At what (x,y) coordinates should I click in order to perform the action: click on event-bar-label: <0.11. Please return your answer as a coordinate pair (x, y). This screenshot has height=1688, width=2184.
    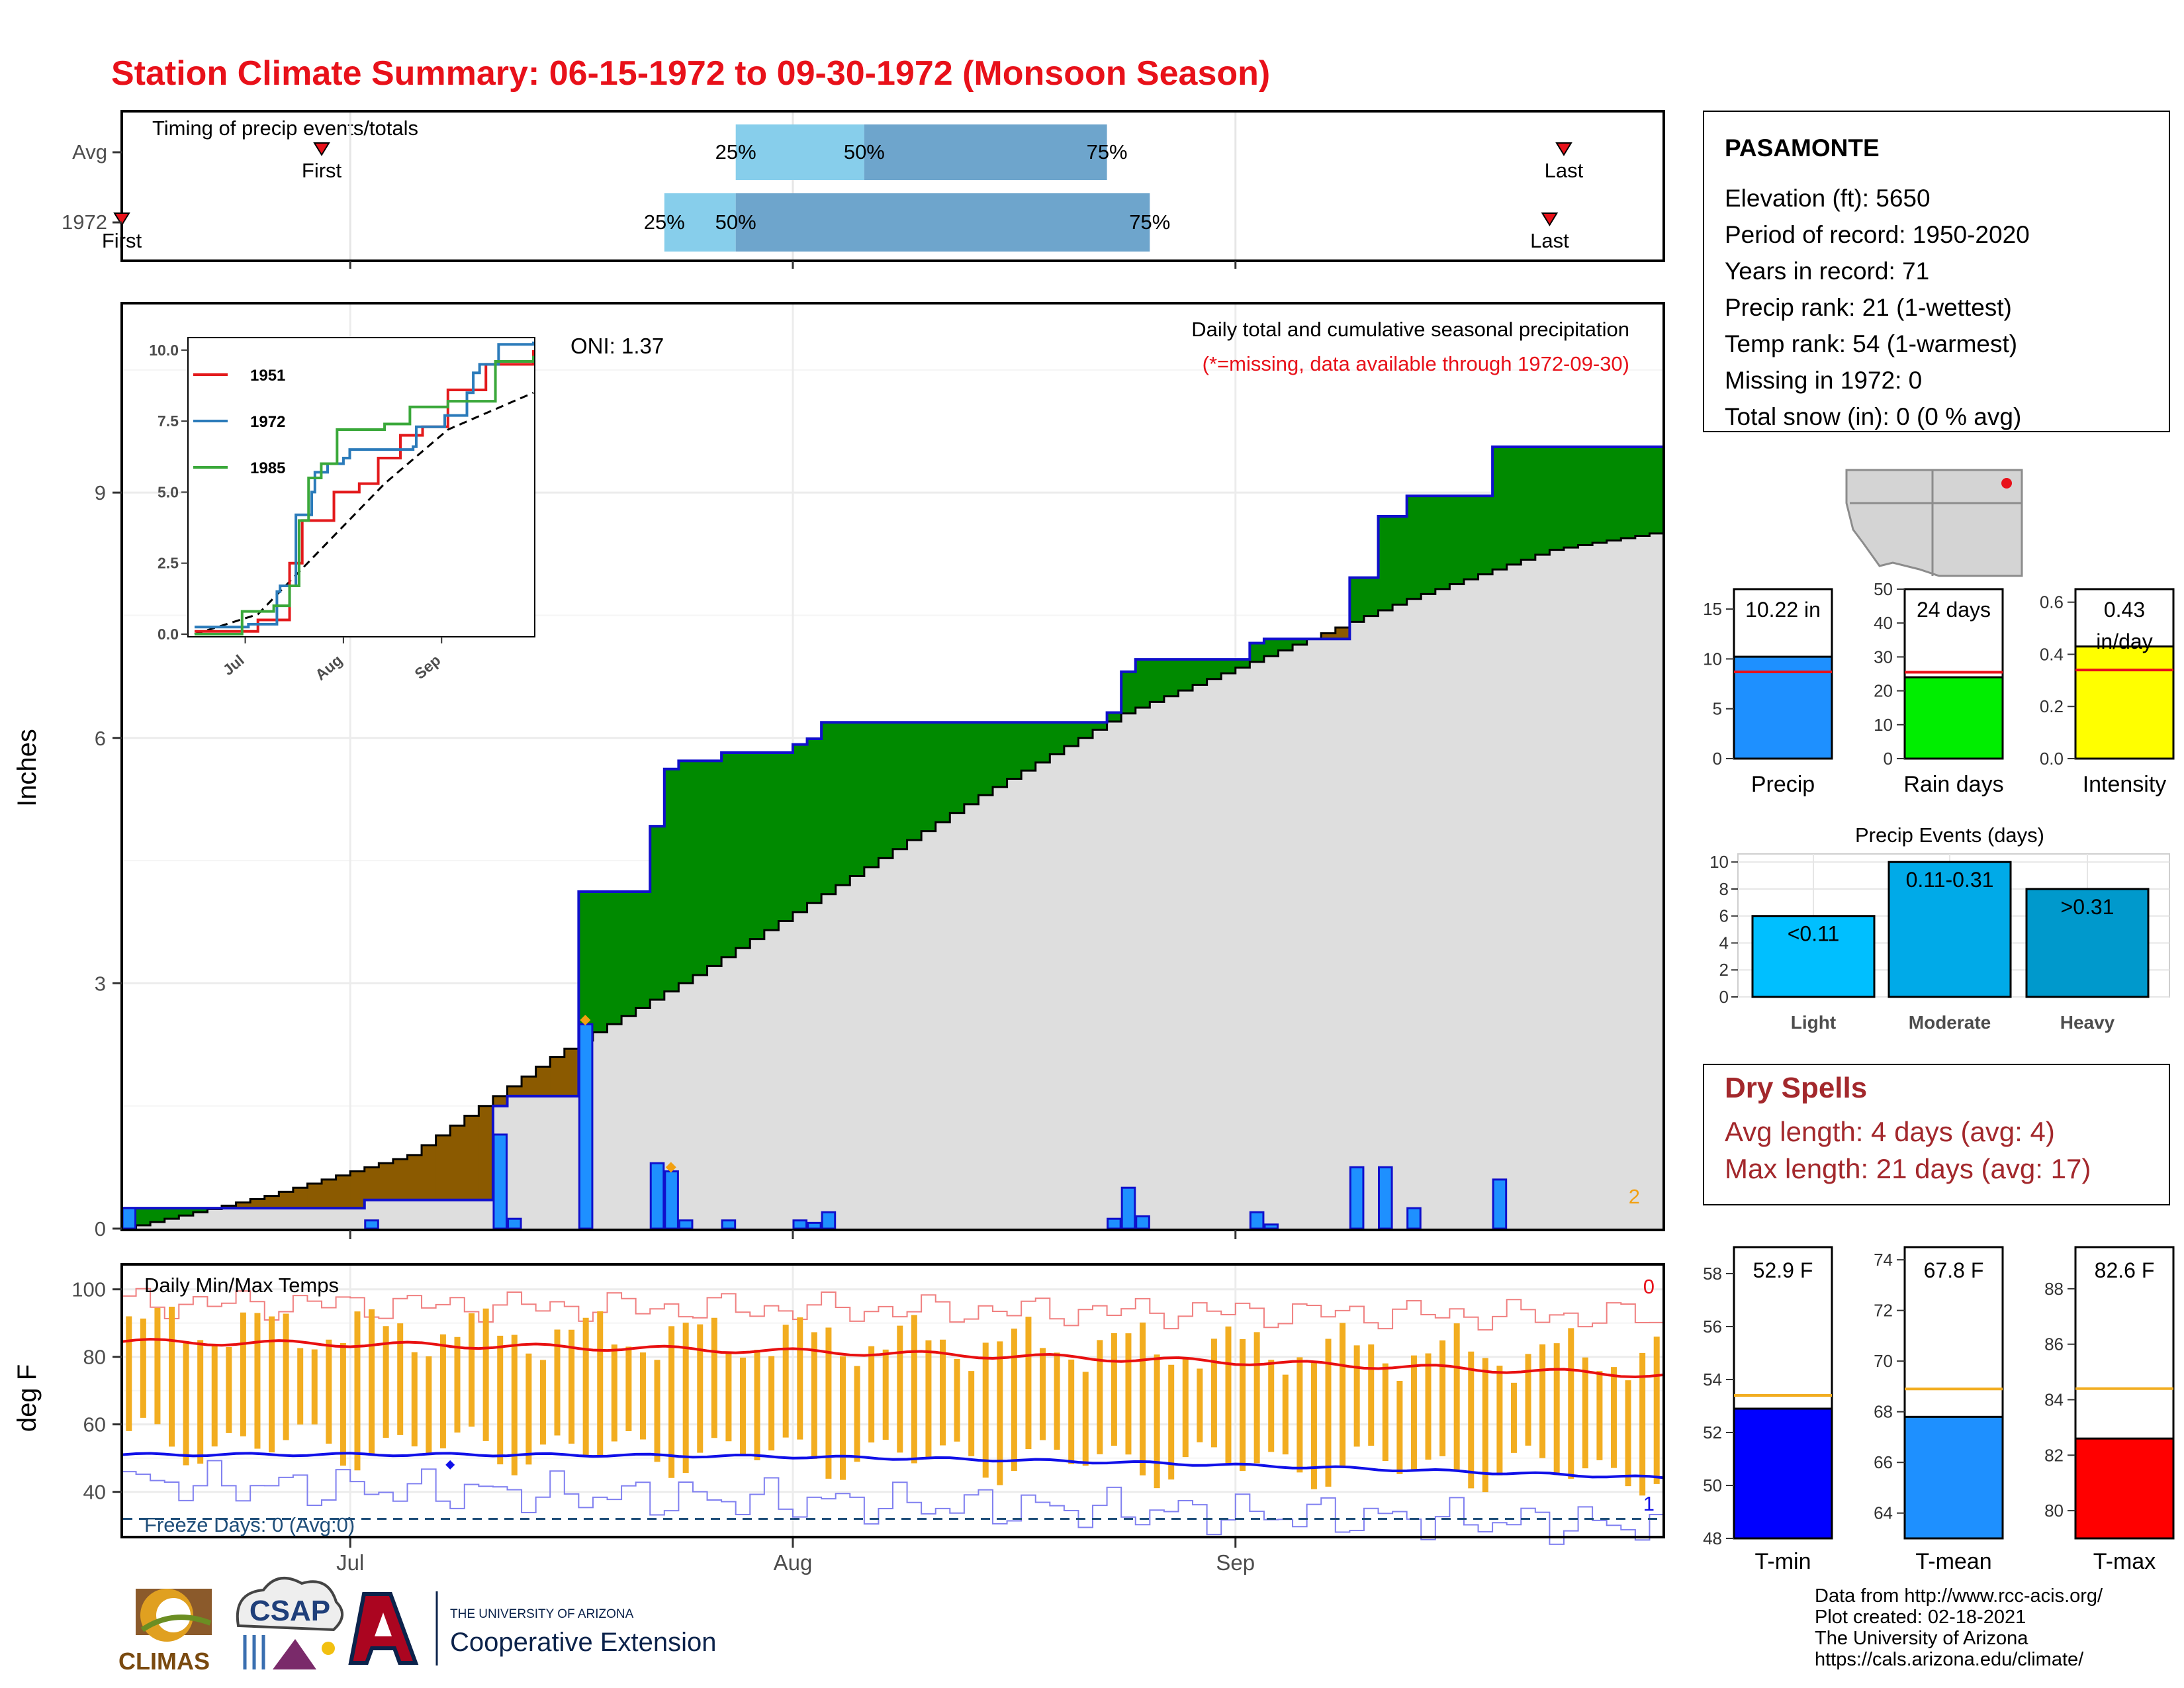
    Looking at the image, I should click on (1814, 934).